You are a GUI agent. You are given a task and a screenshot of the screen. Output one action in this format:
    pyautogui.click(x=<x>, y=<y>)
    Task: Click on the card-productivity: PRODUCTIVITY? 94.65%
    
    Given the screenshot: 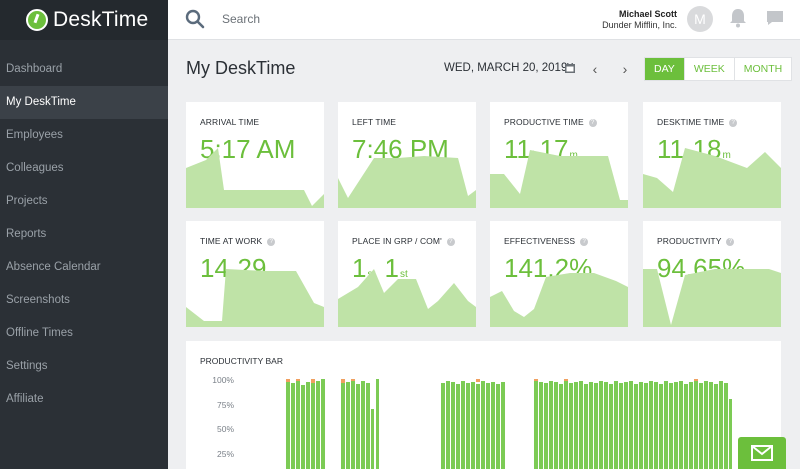 What is the action you would take?
    pyautogui.click(x=712, y=274)
    